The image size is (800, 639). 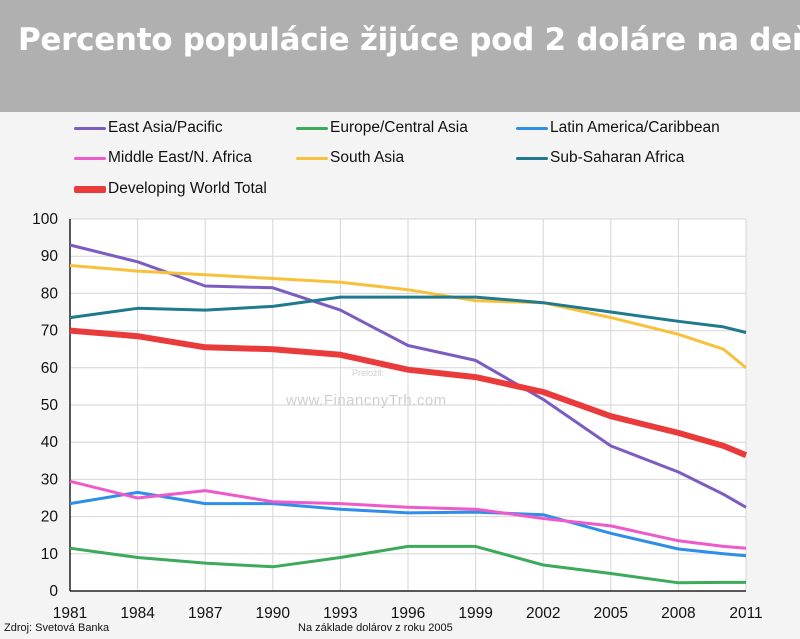 I want to click on y-tick-label: 90, so click(x=50, y=256).